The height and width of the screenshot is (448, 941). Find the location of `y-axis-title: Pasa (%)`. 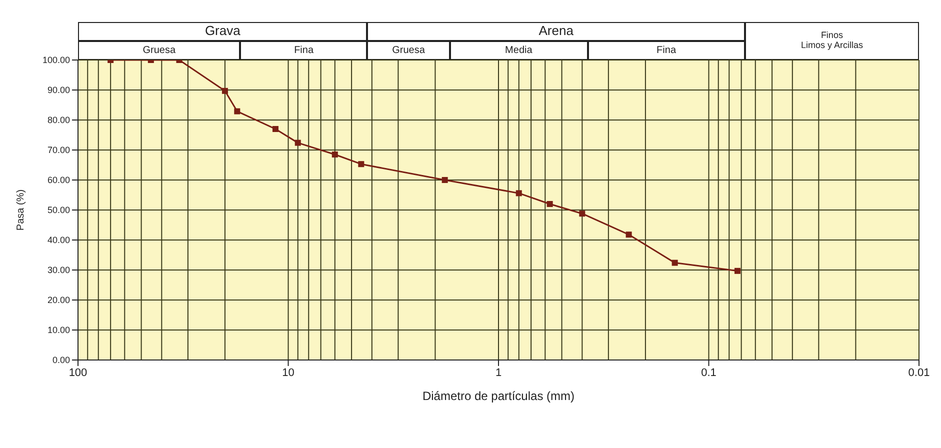

y-axis-title: Pasa (%) is located at coordinates (21, 210).